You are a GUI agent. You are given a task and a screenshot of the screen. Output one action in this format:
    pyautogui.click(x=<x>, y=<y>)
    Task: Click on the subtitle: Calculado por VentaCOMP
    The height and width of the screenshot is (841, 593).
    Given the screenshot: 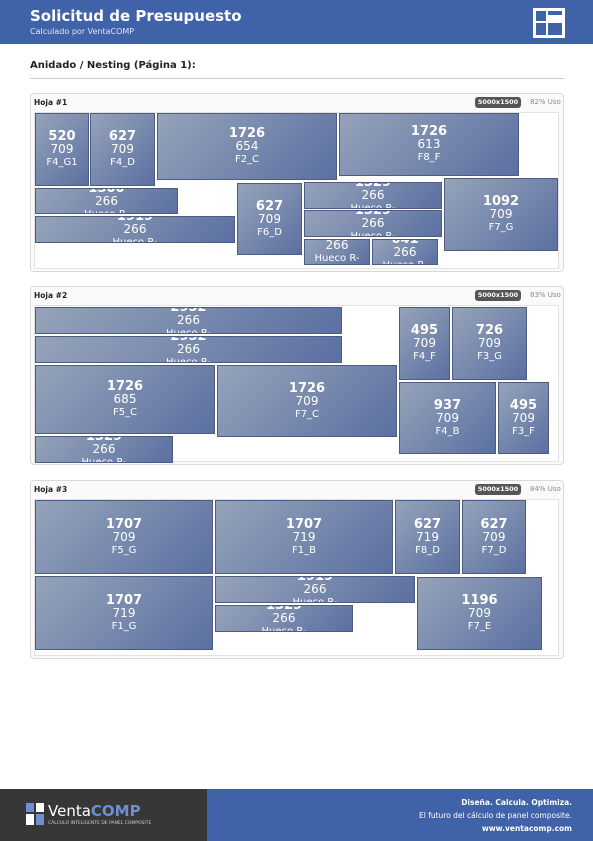 What is the action you would take?
    pyautogui.click(x=82, y=31)
    